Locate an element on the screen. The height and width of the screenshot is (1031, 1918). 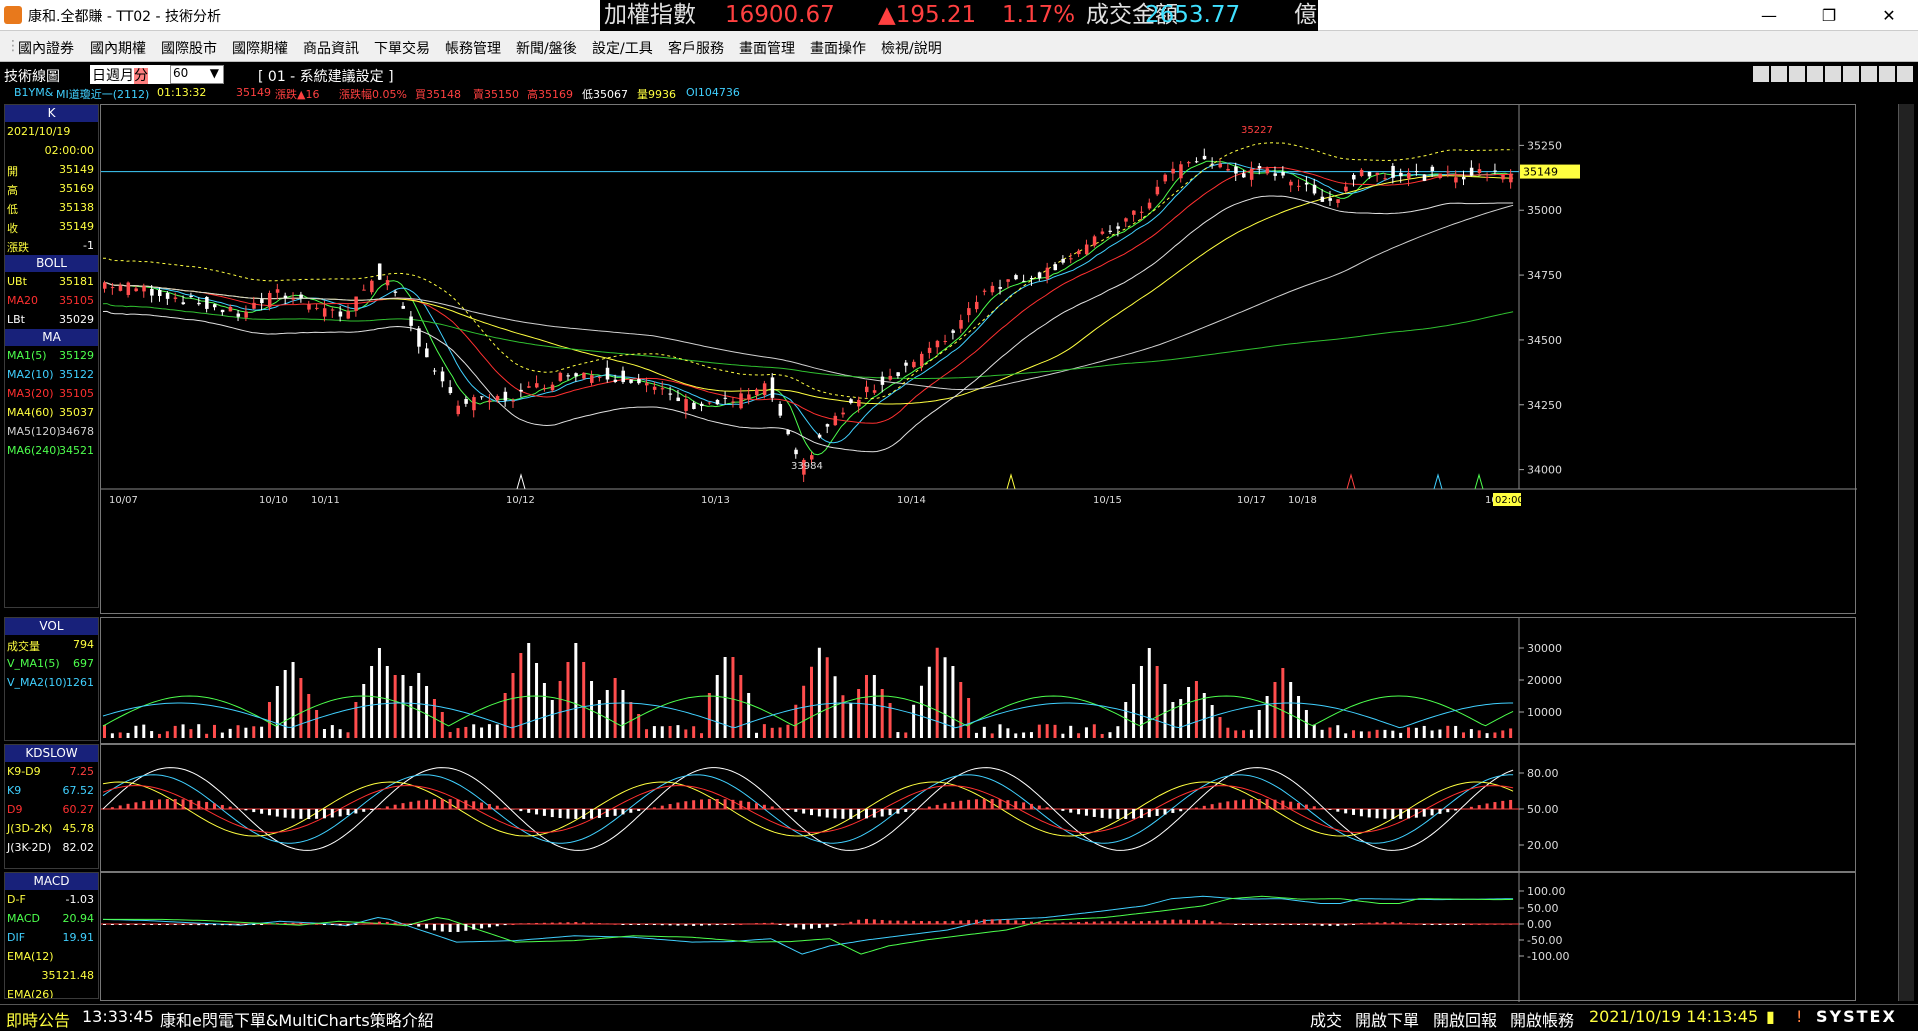
zoom-fit-icon is located at coordinates (1761, 74).